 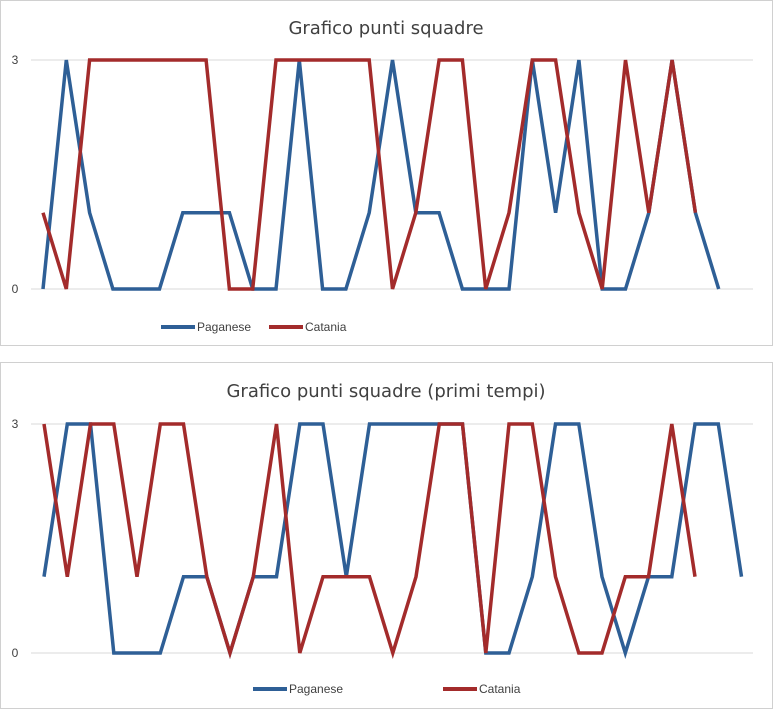 What do you see at coordinates (385, 391) in the screenshot?
I see `chart-title: Grafico punti squadre (primi tempi)` at bounding box center [385, 391].